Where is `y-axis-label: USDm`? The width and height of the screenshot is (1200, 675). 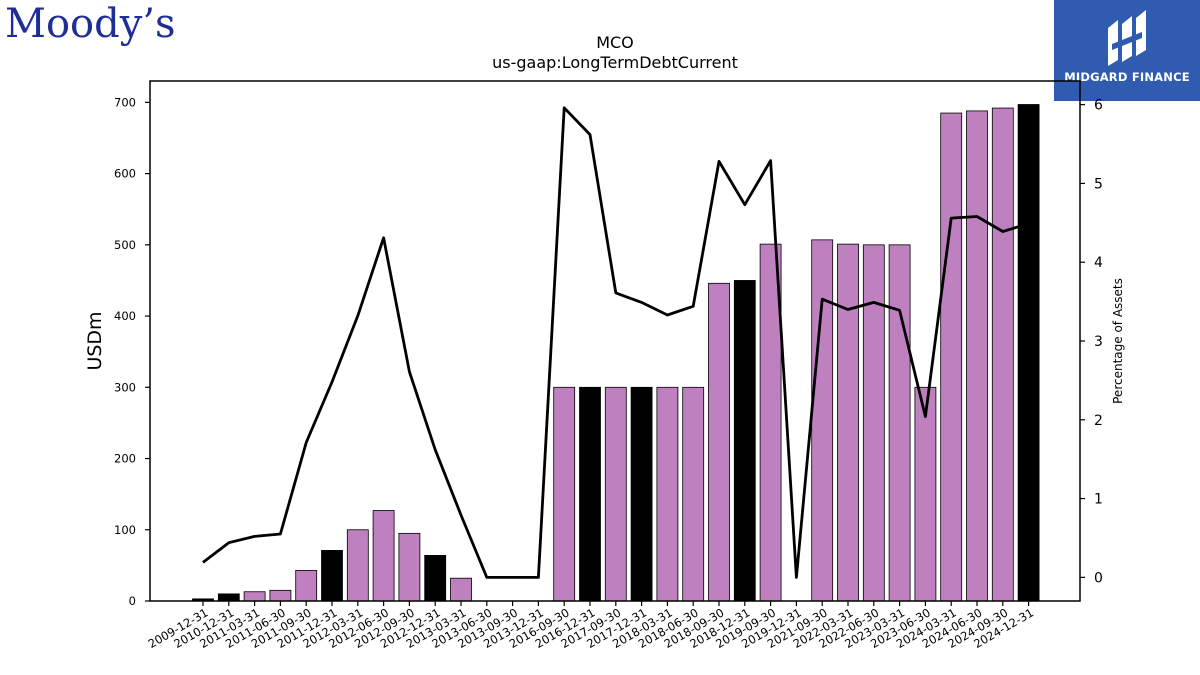
y-axis-label: USDm is located at coordinates (95, 340).